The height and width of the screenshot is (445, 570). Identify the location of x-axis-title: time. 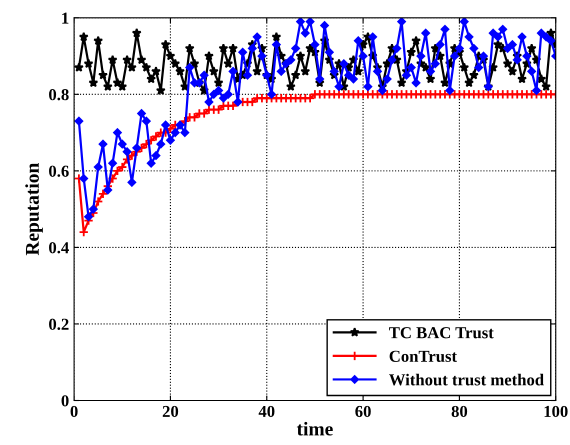
(314, 429).